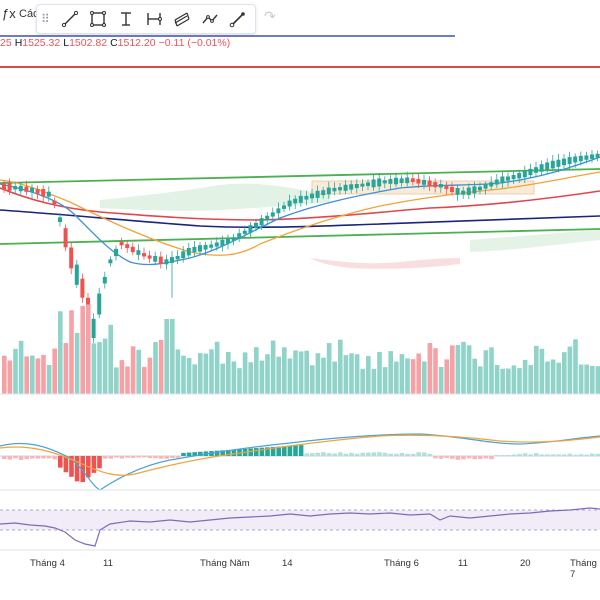 Image resolution: width=600 pixels, height=600 pixels. I want to click on ma-red, so click(300, 204).